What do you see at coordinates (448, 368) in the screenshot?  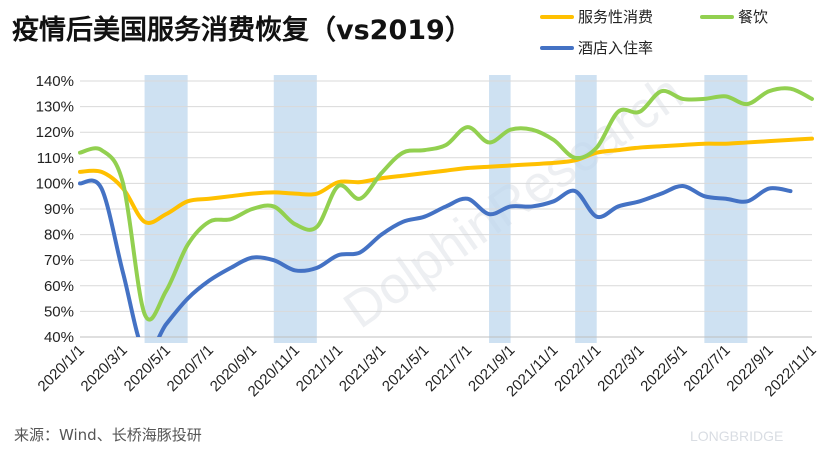 I see `x-tick-label: 2021/7/1` at bounding box center [448, 368].